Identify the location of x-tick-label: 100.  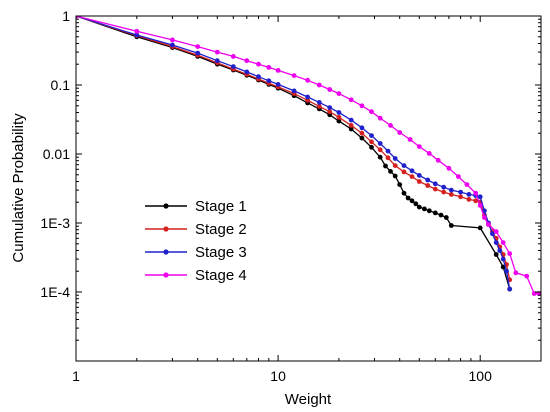
(481, 376).